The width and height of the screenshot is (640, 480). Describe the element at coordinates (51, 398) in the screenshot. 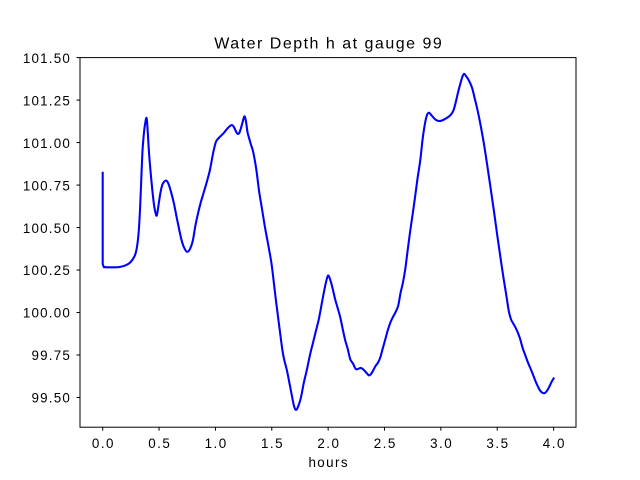

I see `svg-text: 99.50` at that location.